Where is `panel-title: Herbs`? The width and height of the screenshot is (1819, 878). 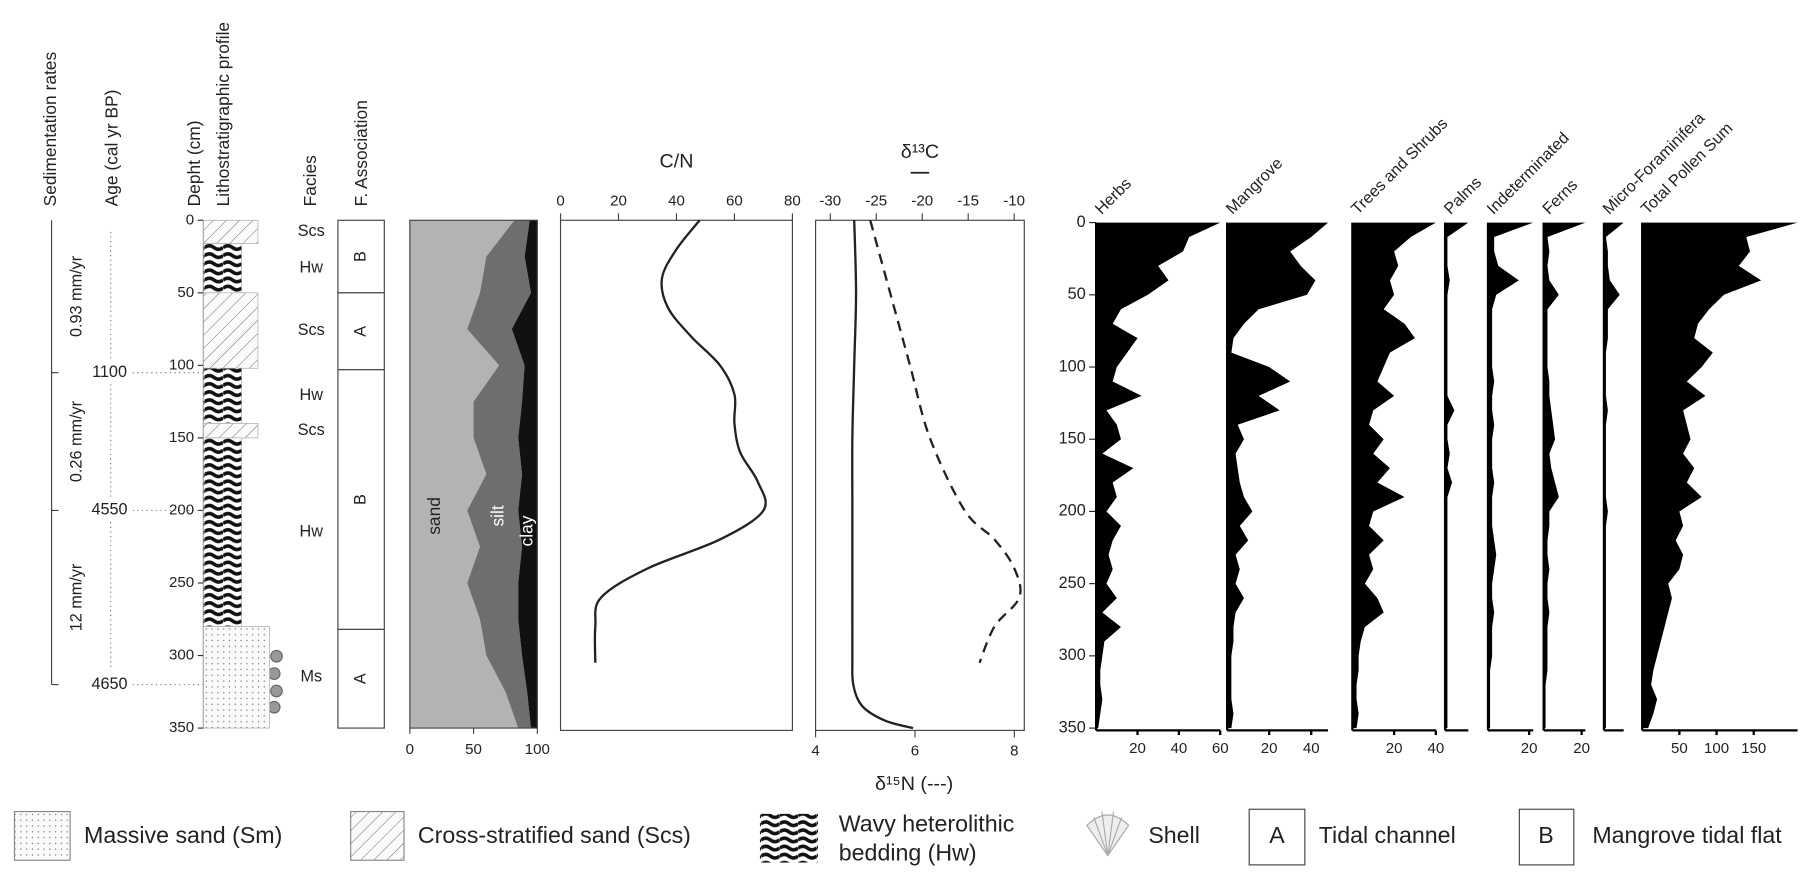 panel-title: Herbs is located at coordinates (1113, 196).